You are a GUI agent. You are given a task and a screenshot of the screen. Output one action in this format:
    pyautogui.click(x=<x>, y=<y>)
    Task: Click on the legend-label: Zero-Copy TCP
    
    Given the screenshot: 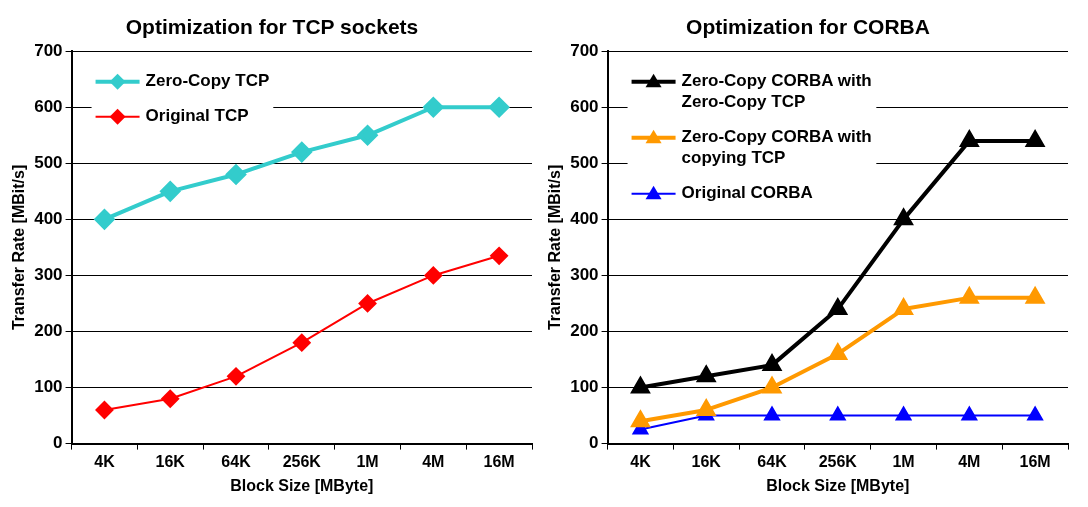 What is the action you would take?
    pyautogui.click(x=207, y=81)
    